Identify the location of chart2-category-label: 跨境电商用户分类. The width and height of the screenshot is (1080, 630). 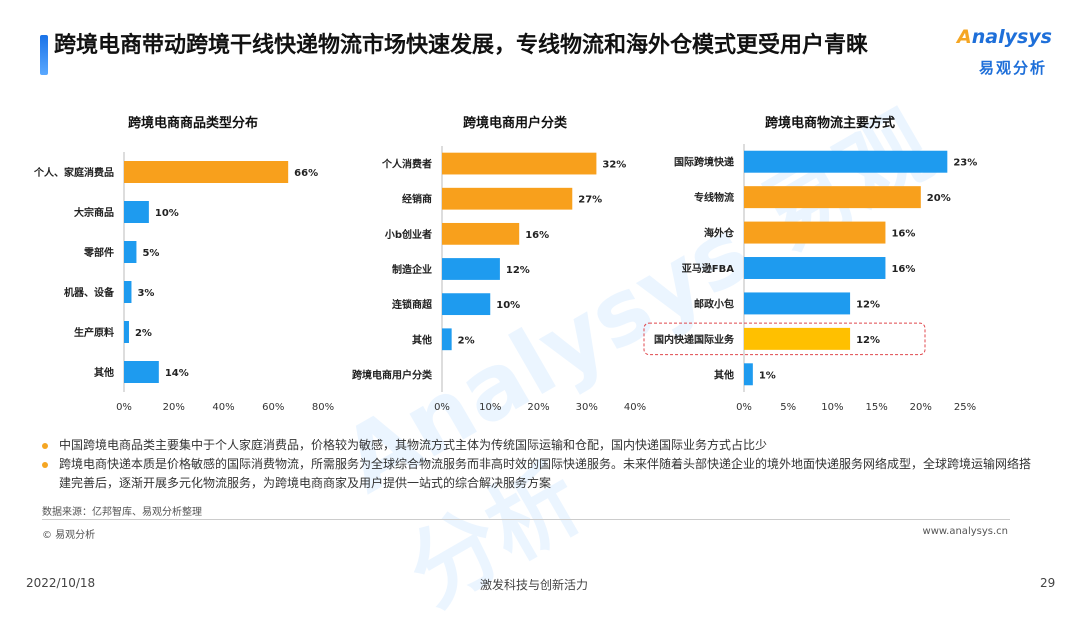
(392, 374).